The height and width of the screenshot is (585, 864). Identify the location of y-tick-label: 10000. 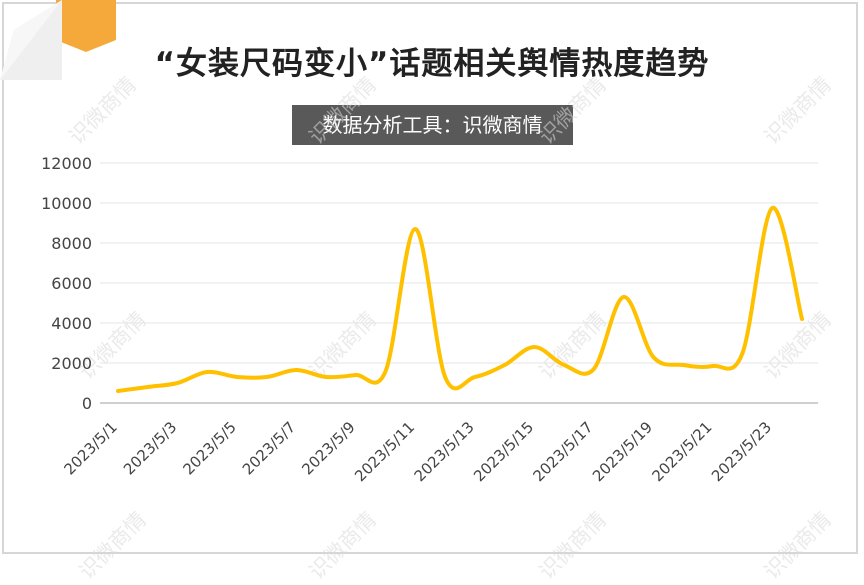
(66, 203).